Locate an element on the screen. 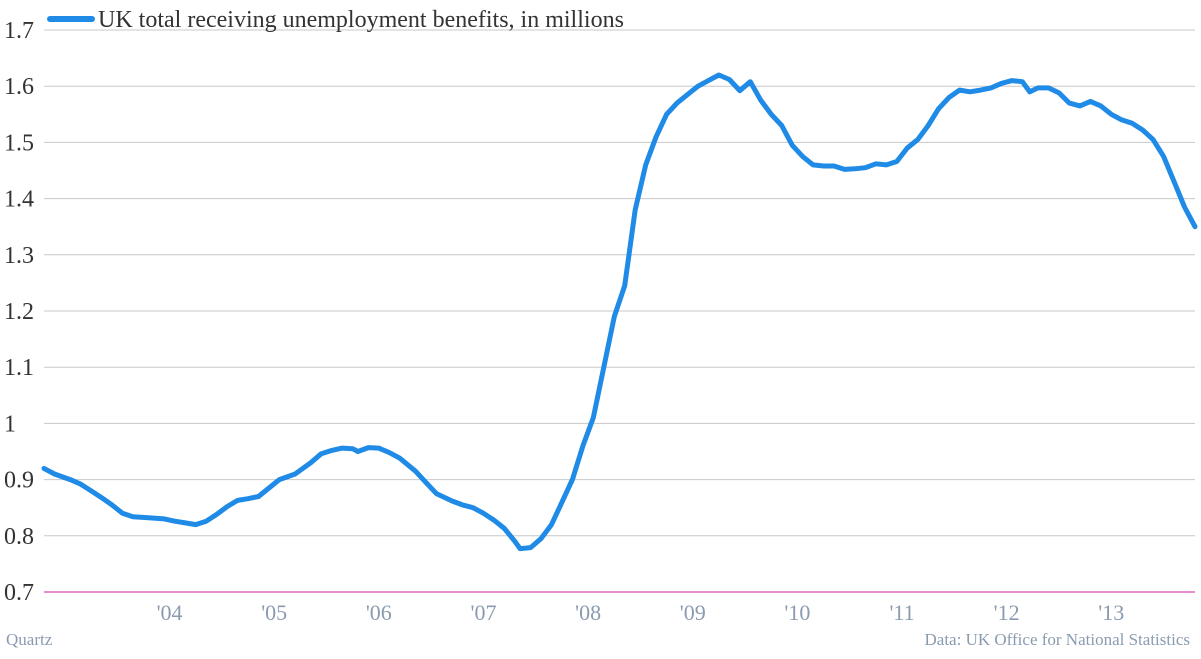 The height and width of the screenshot is (659, 1201). y-tick-label: 0.7 is located at coordinates (19, 593).